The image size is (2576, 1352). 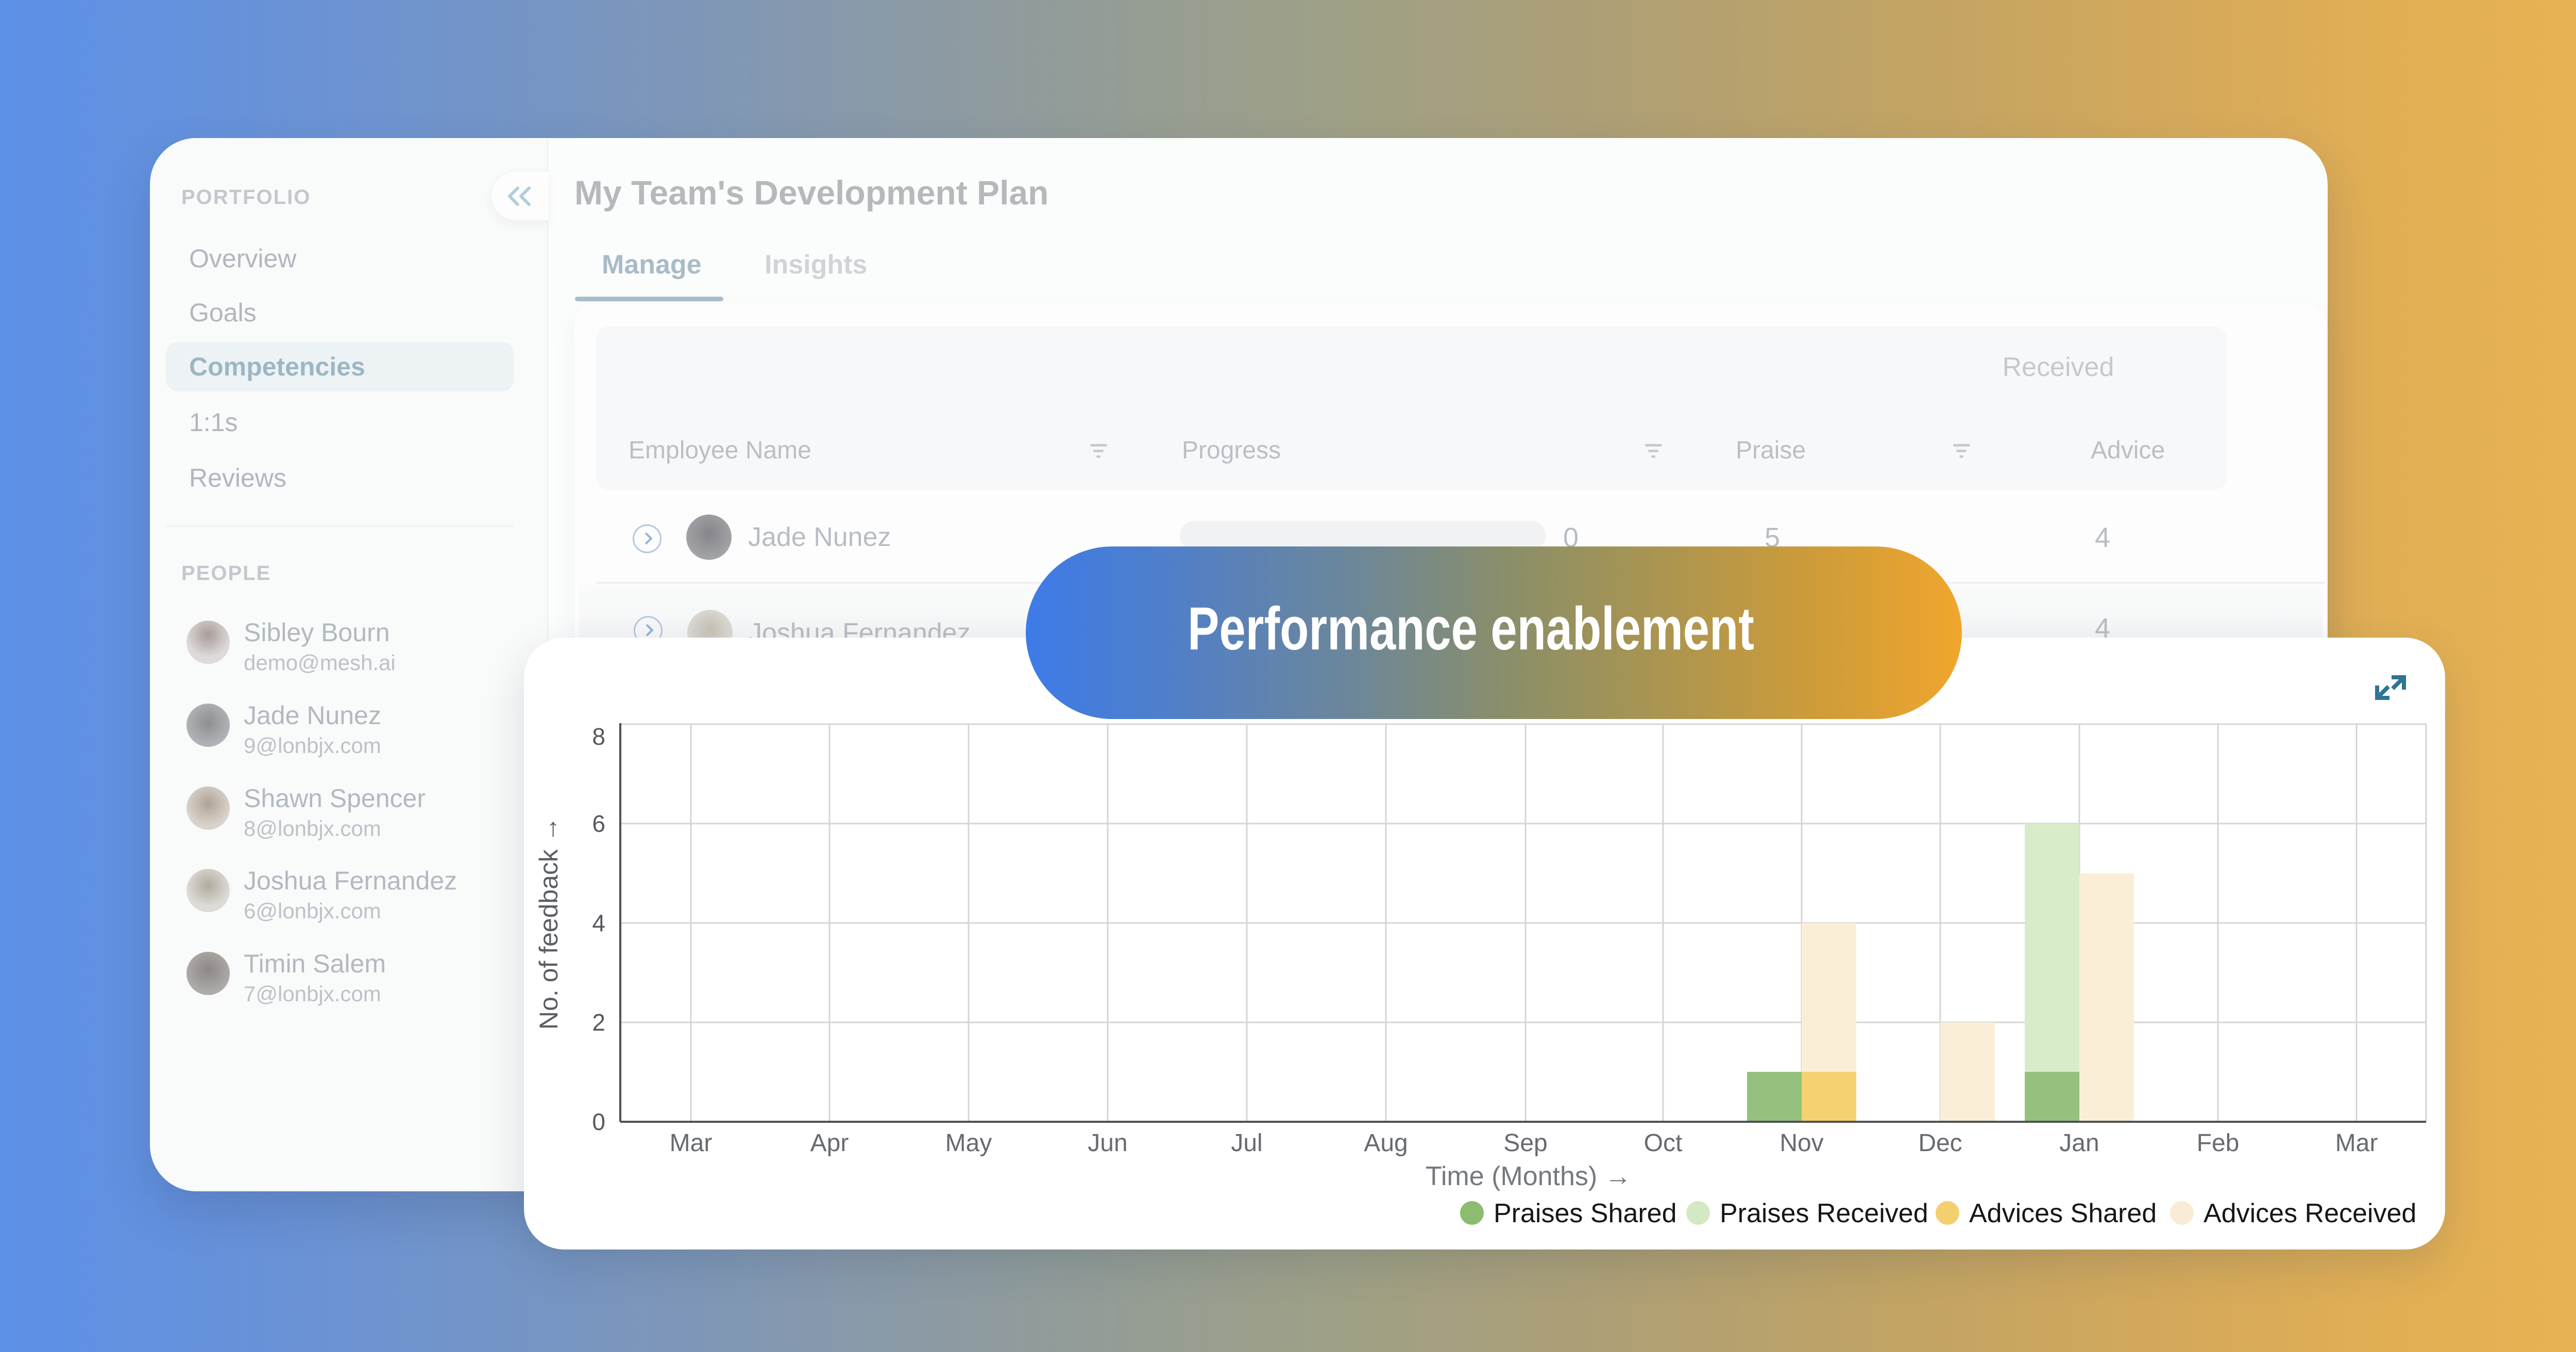 I want to click on svg-text: May, so click(x=968, y=1143).